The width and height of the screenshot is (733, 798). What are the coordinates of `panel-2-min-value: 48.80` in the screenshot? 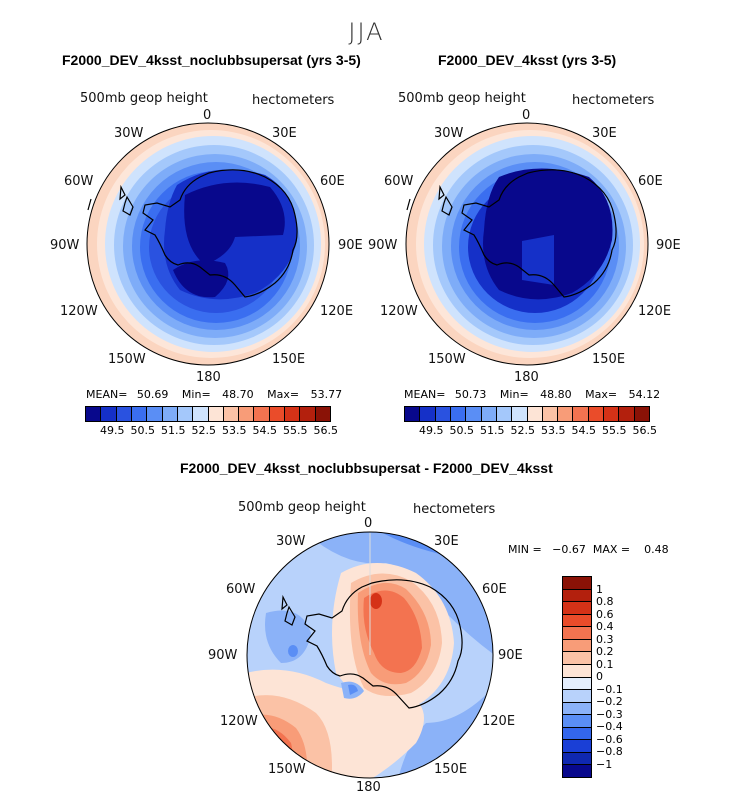 It's located at (556, 394).